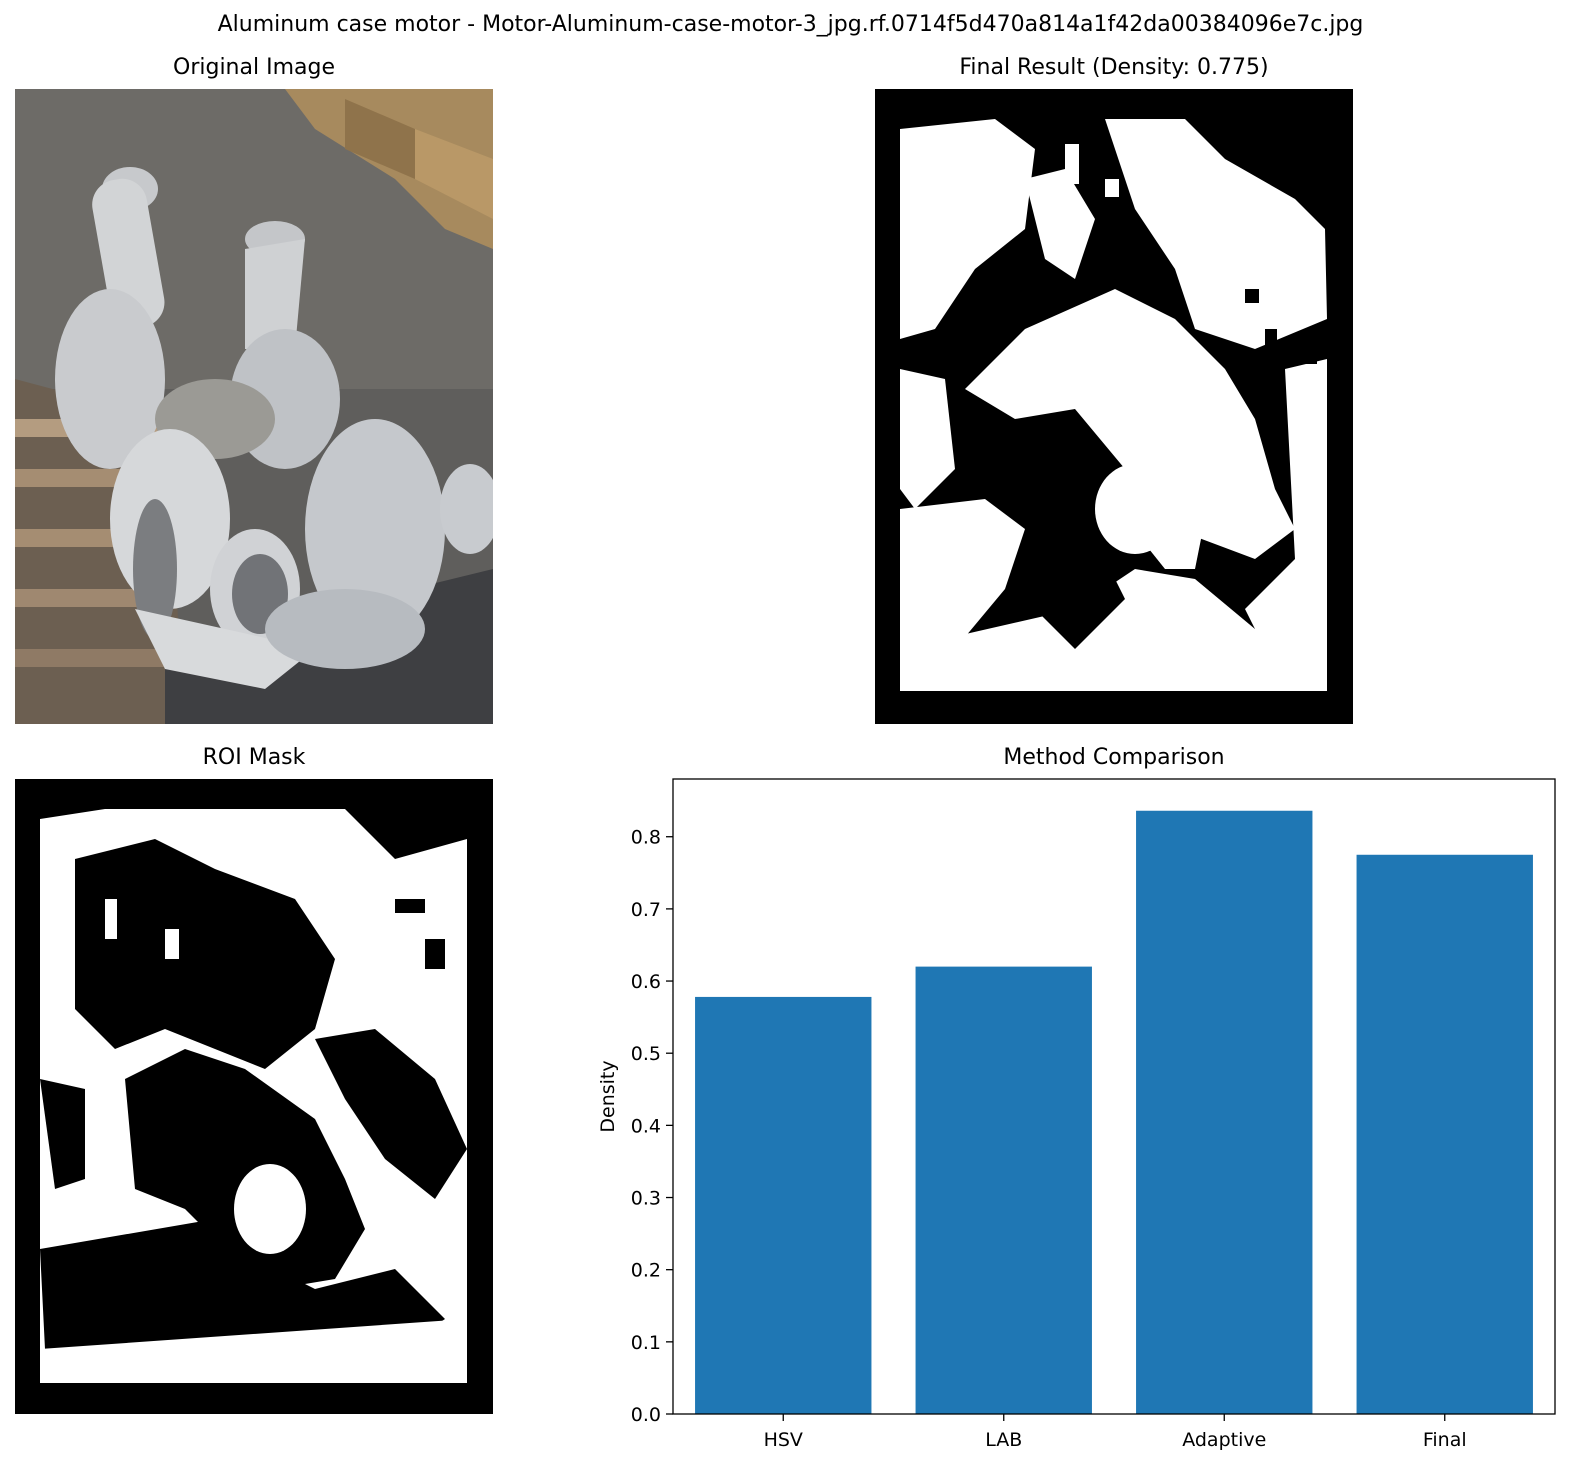  I want to click on roi-mask, so click(254, 1096).